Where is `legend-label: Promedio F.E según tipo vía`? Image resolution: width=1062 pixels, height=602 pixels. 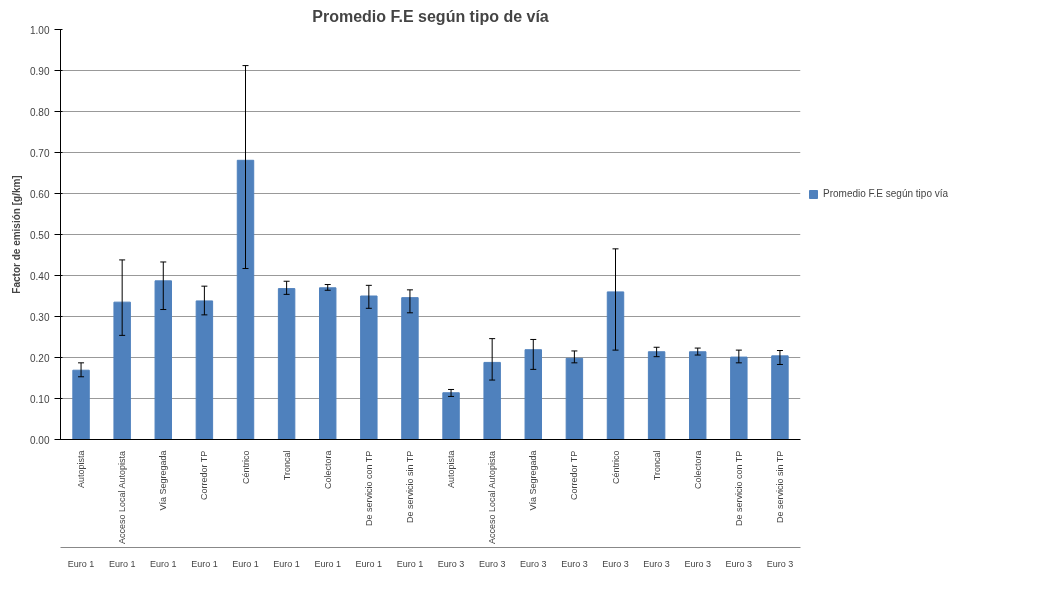 legend-label: Promedio F.E según tipo vía is located at coordinates (886, 193).